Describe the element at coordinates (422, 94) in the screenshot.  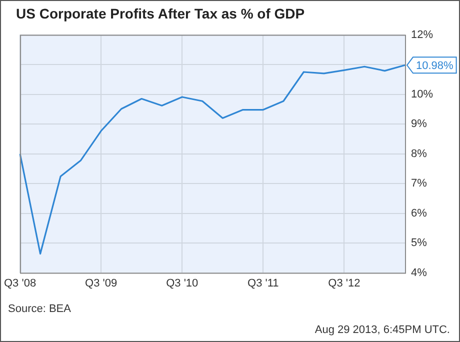
I see `y-tick-label: 10%` at that location.